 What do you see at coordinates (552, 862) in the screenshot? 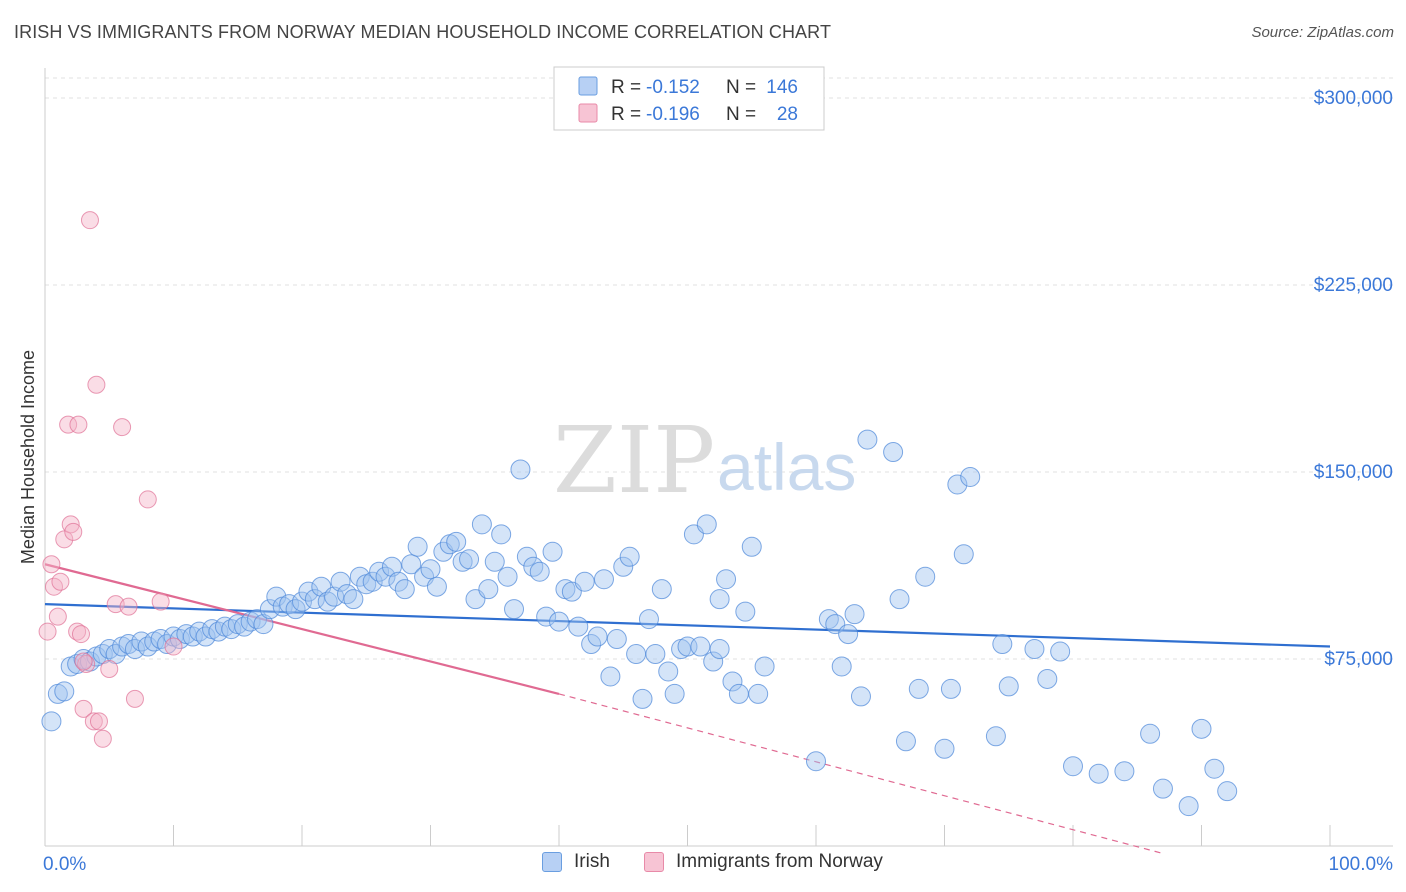
I see `legend-swatch-irish` at bounding box center [552, 862].